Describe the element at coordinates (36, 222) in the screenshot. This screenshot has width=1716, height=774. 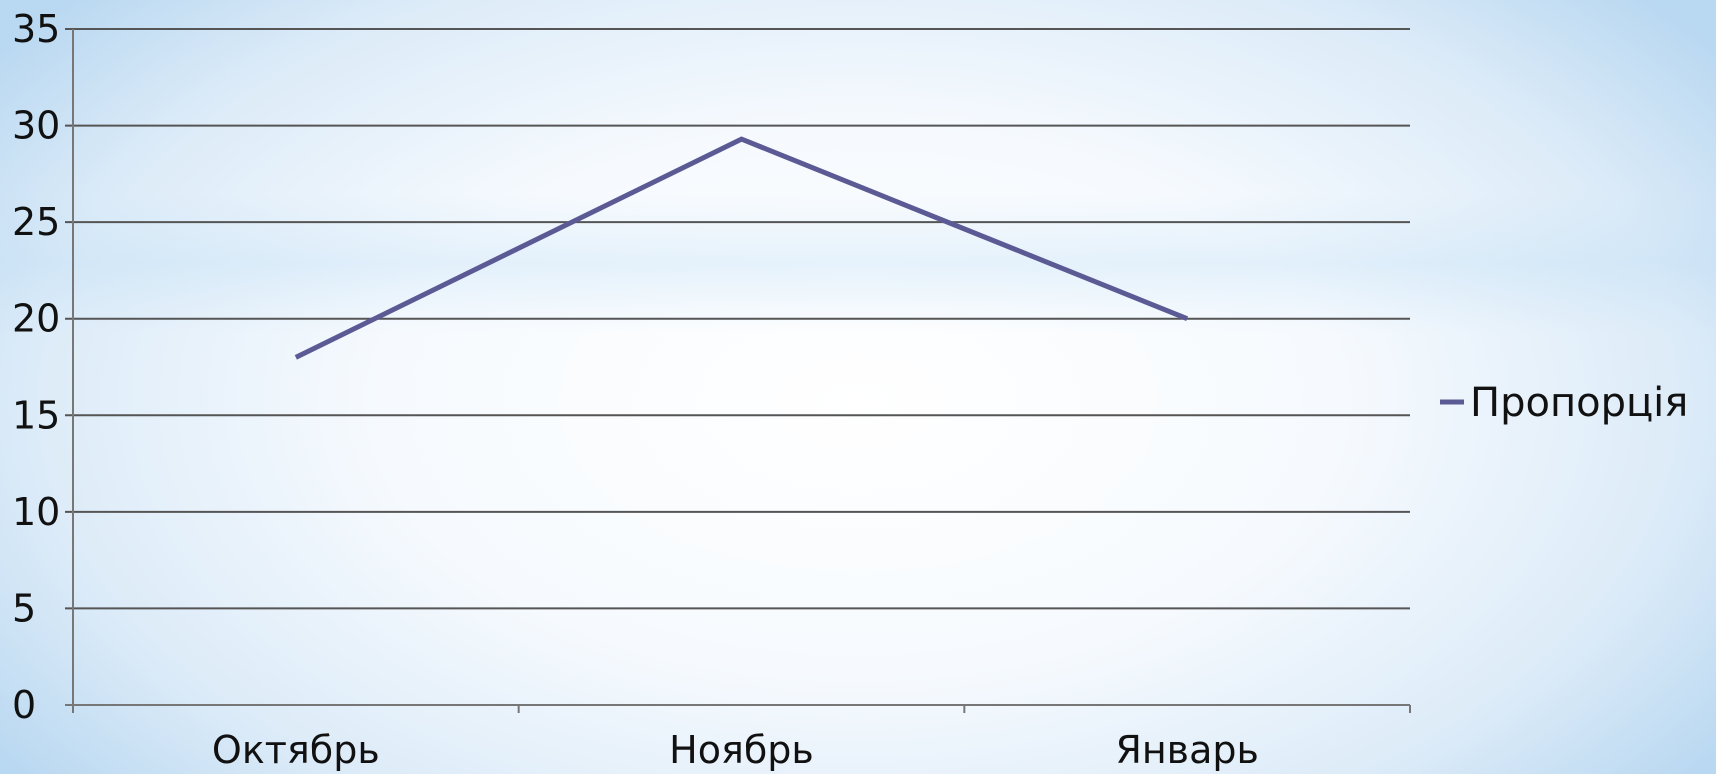
I see `y-tick-label: 25` at that location.